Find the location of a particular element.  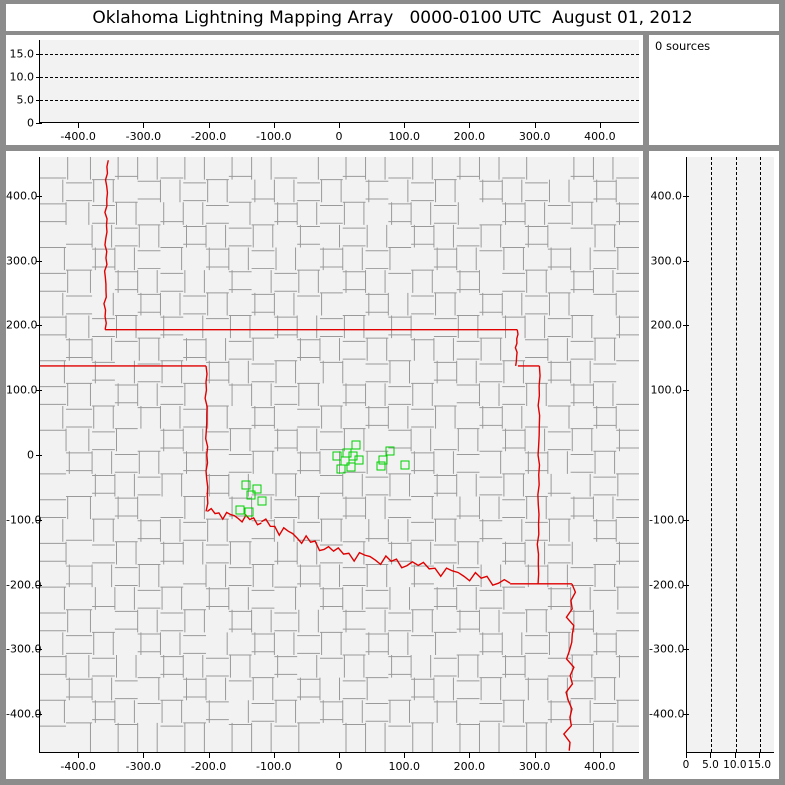

x-axis-tick-label: -400.0 is located at coordinates (78, 136).